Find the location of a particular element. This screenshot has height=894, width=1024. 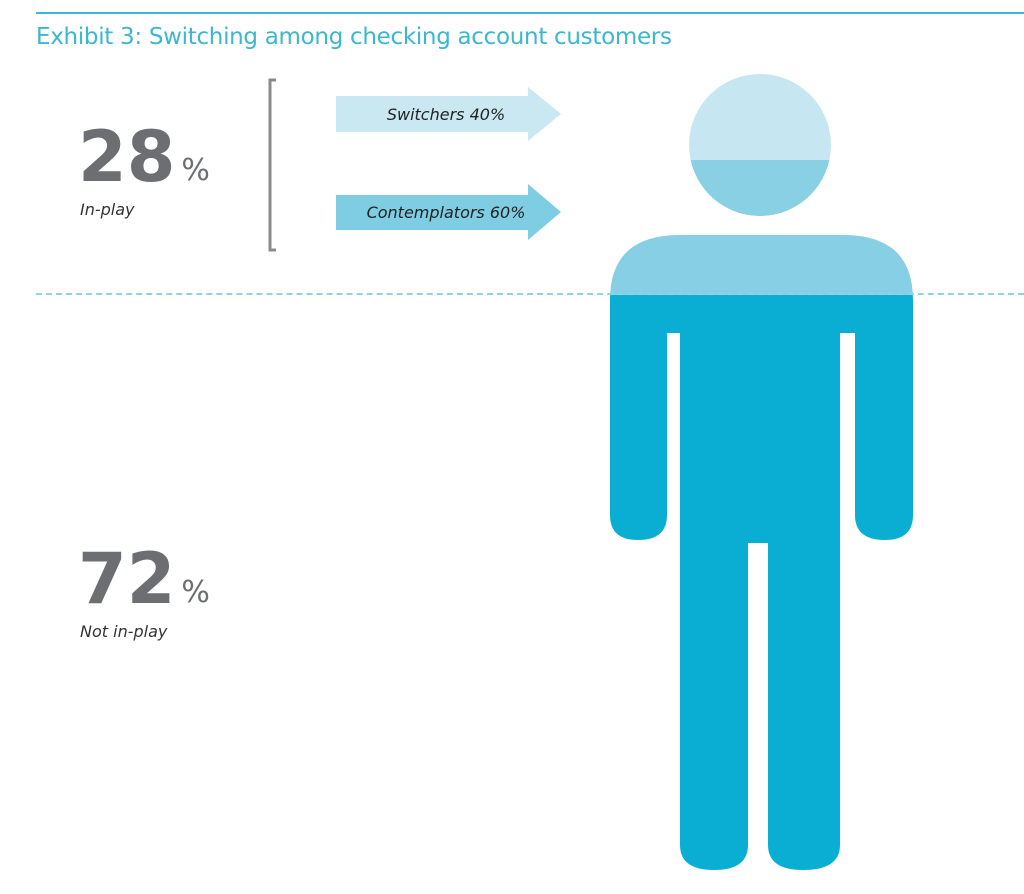

switchers-label: Switchers 40% is located at coordinates (446, 114).